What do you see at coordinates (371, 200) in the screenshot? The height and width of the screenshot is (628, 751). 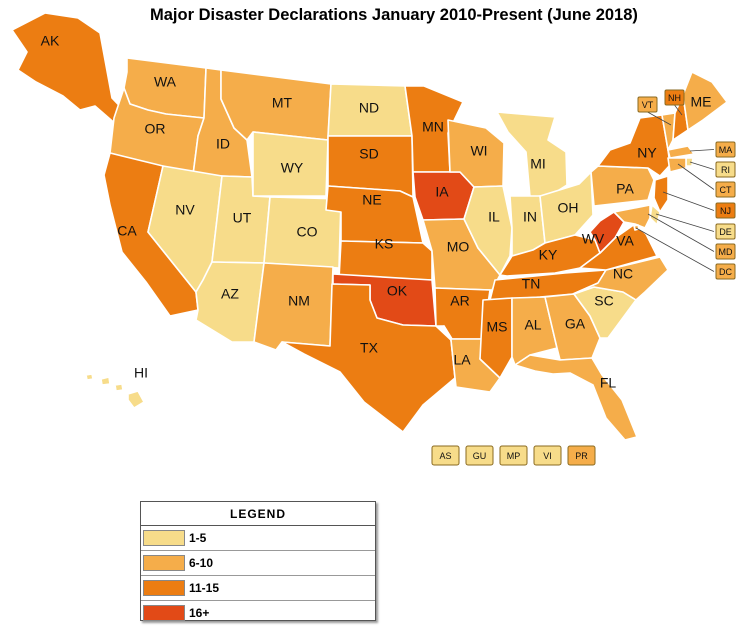 I see `state-label-ne: NE` at bounding box center [371, 200].